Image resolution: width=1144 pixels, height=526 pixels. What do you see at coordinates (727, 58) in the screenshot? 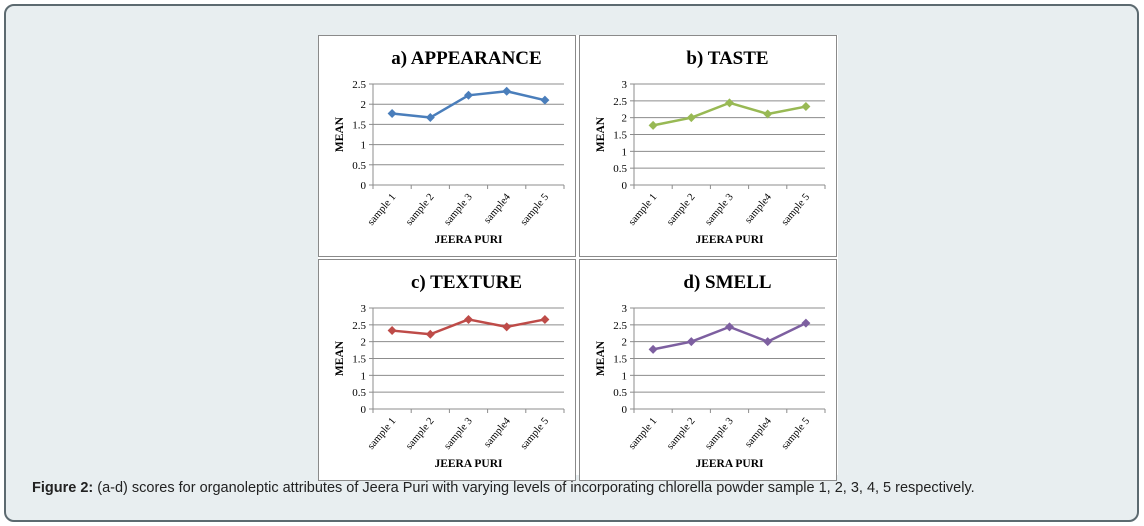
I see `chart-title: b) TASTE` at bounding box center [727, 58].